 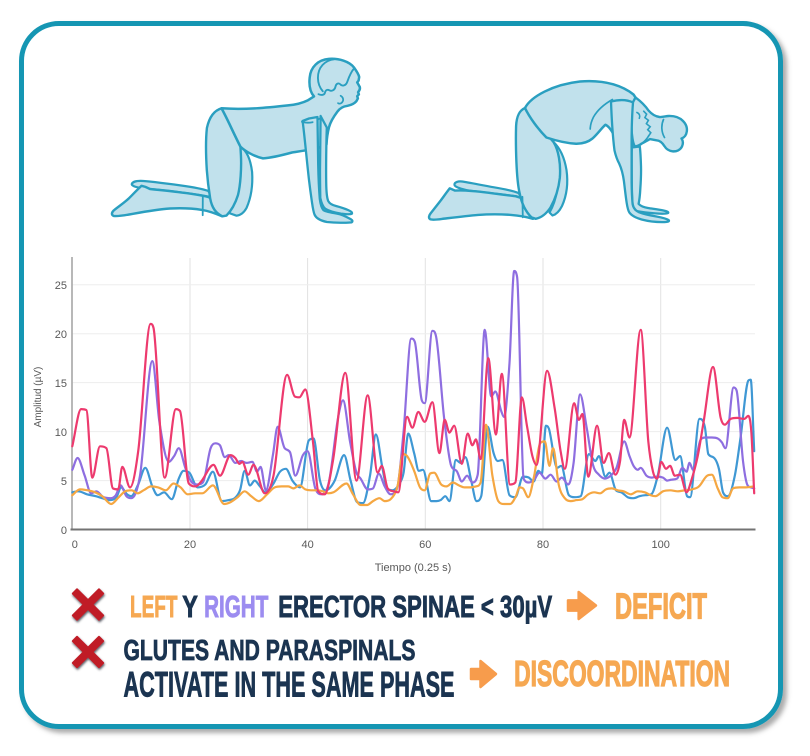 What do you see at coordinates (61, 384) in the screenshot?
I see `svg-text: 15` at bounding box center [61, 384].